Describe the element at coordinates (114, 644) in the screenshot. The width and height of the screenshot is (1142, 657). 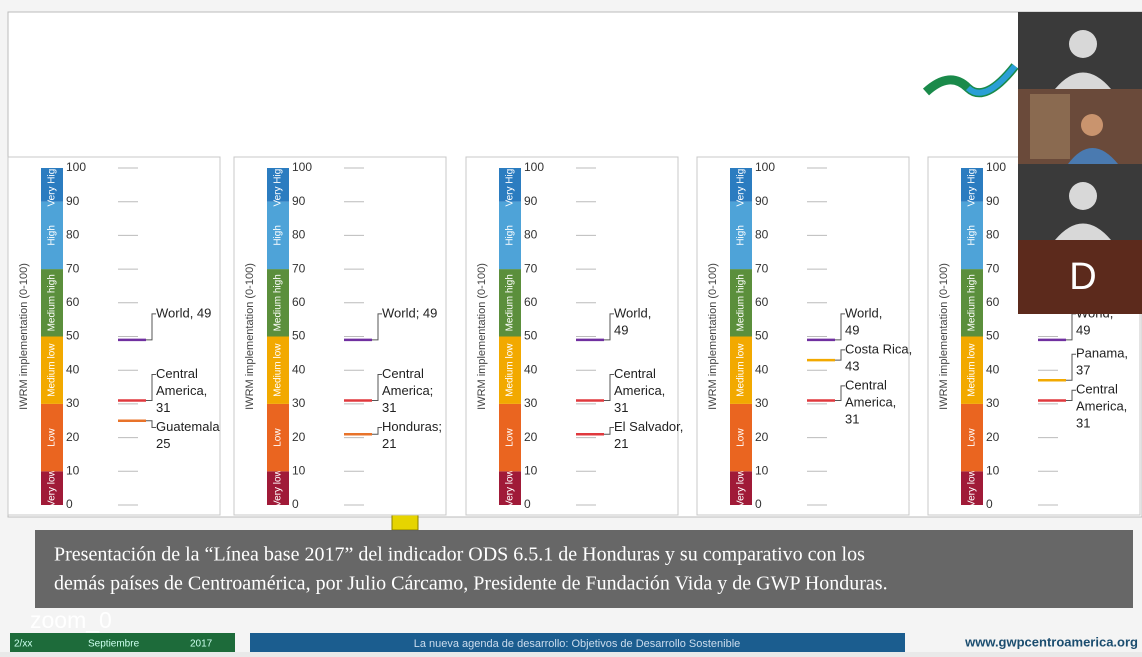
I see `footer-month: Septiembre` at that location.